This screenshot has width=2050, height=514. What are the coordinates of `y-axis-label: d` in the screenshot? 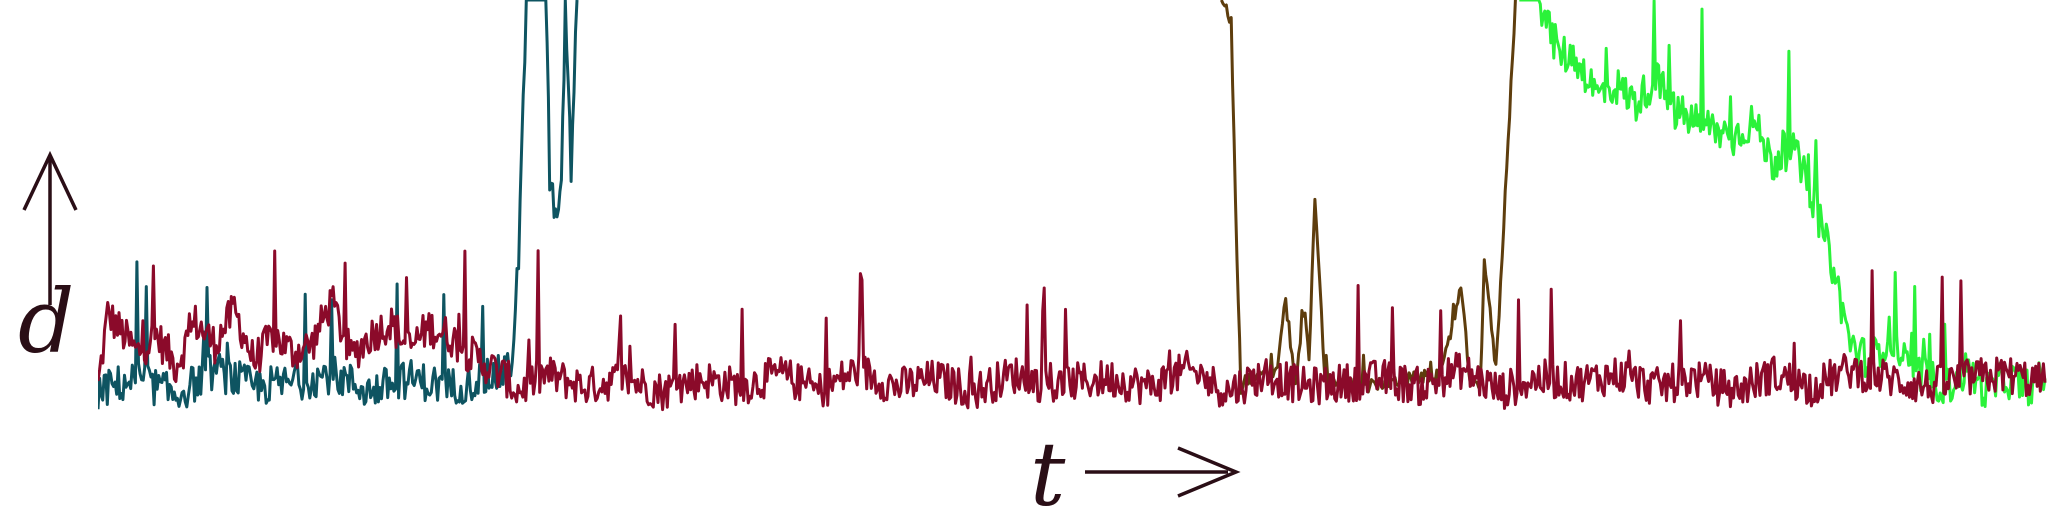 It's located at (46, 321).